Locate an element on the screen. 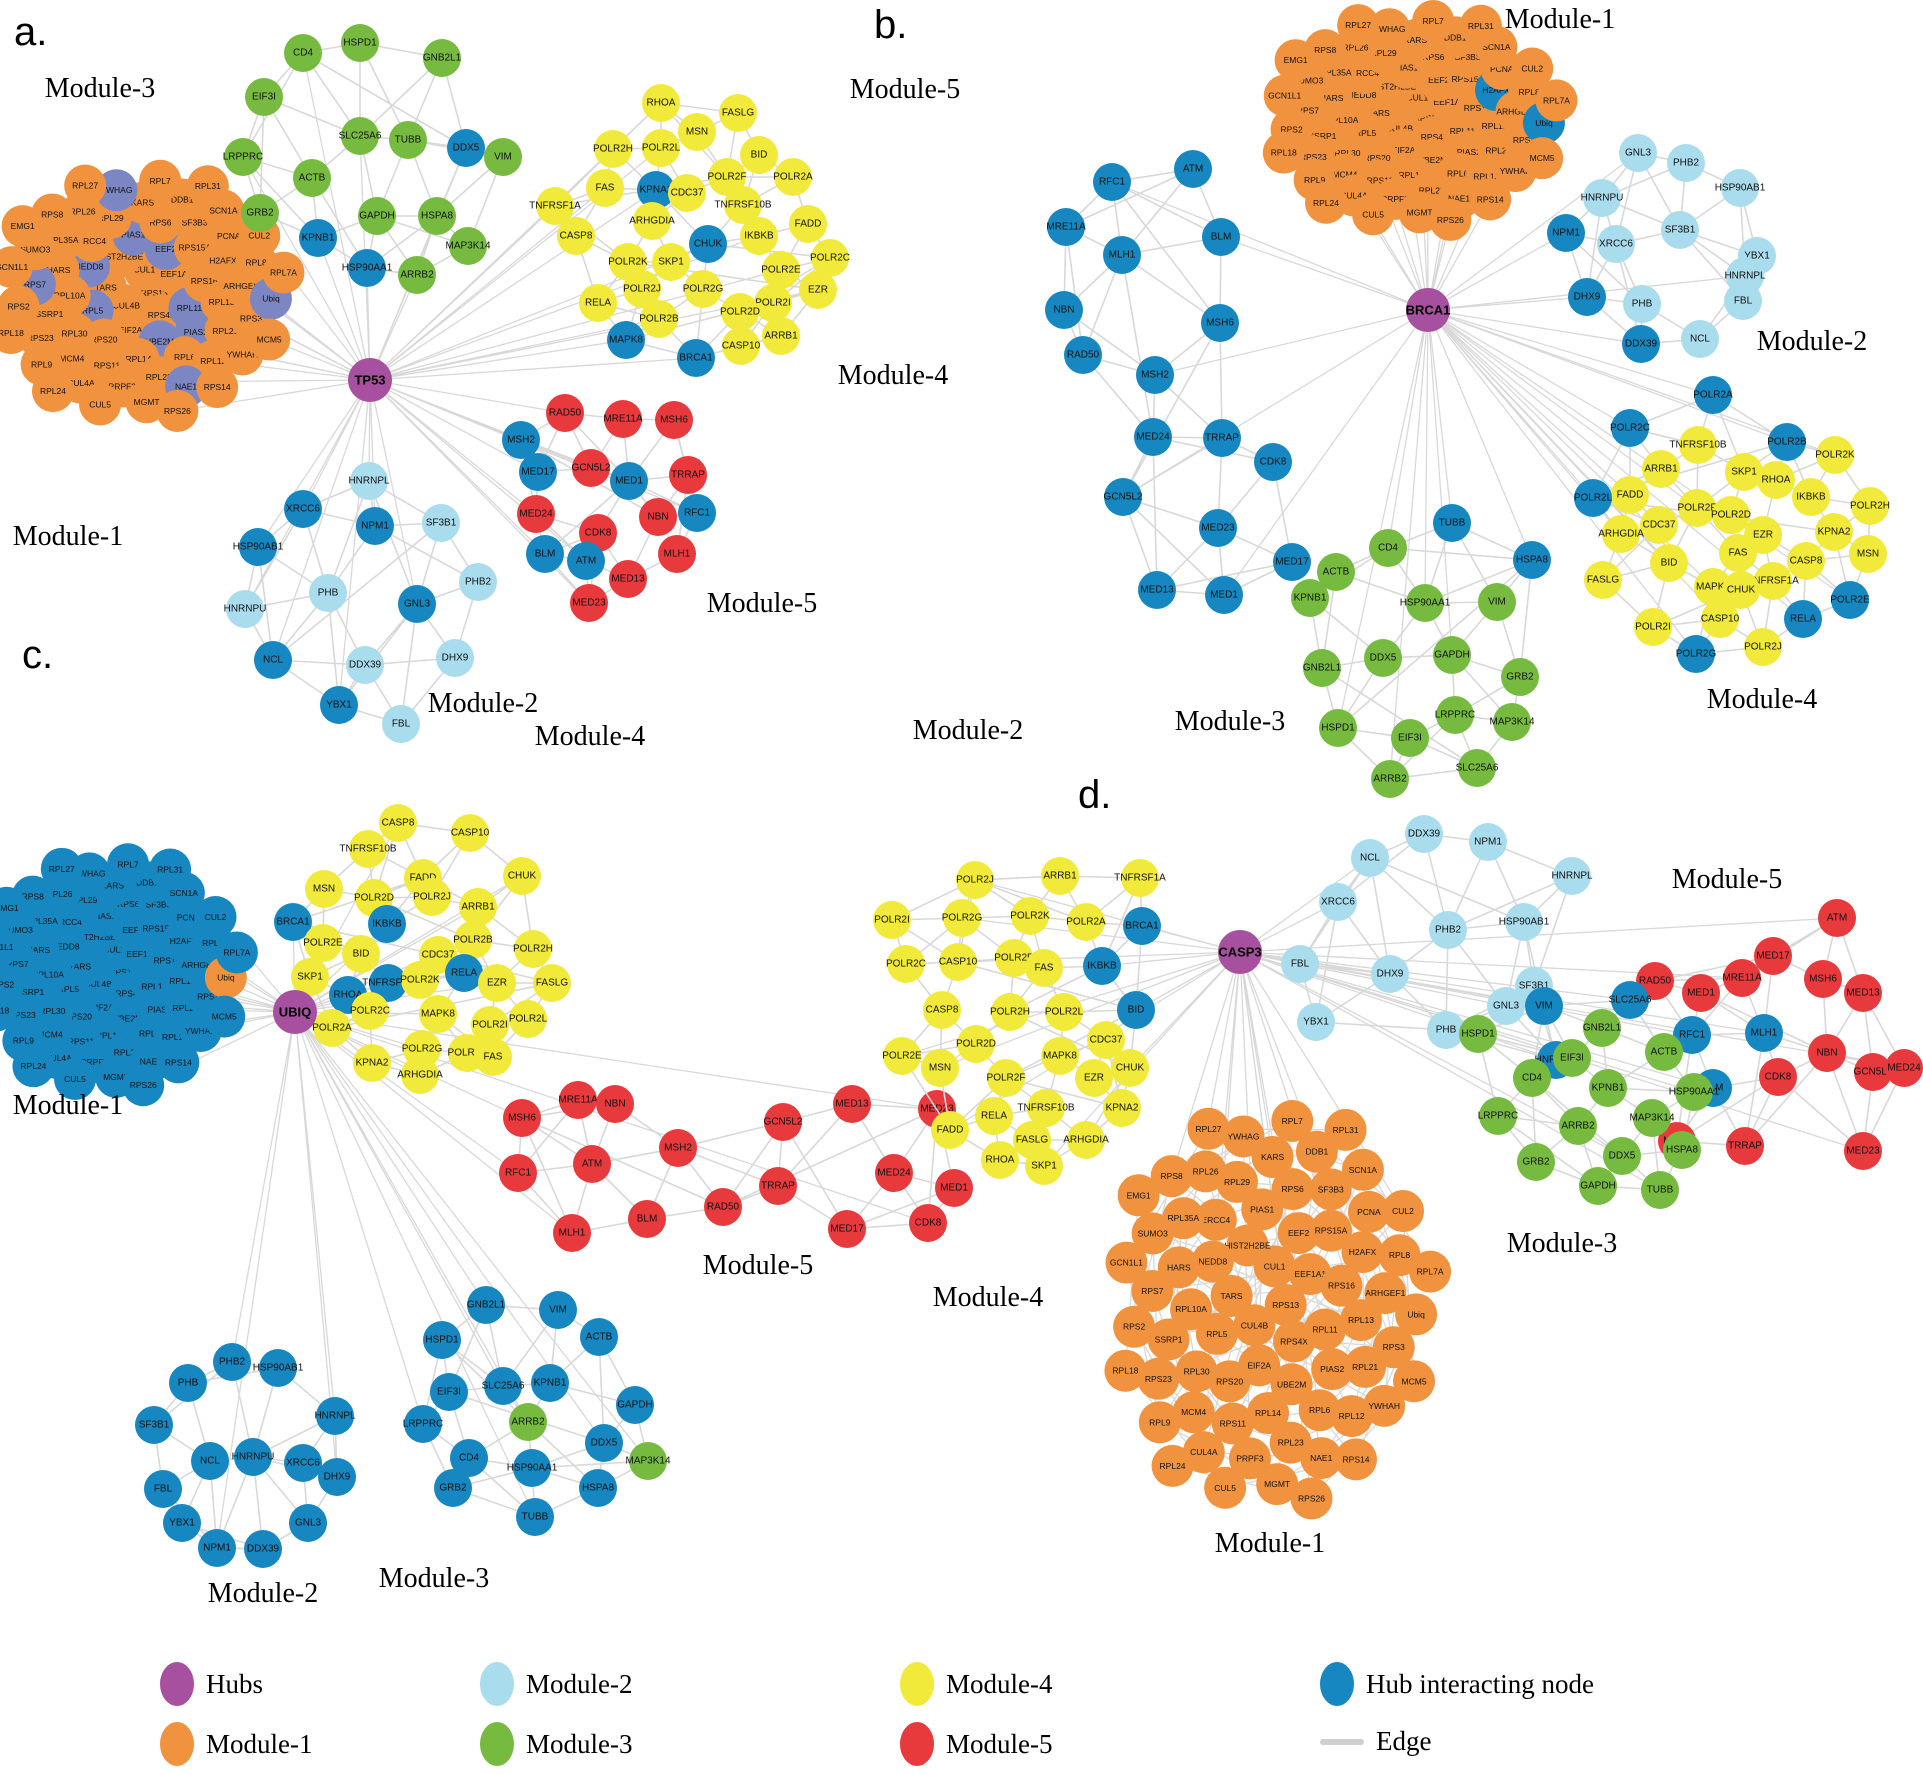  node-POLR2F is located at coordinates (727, 177).